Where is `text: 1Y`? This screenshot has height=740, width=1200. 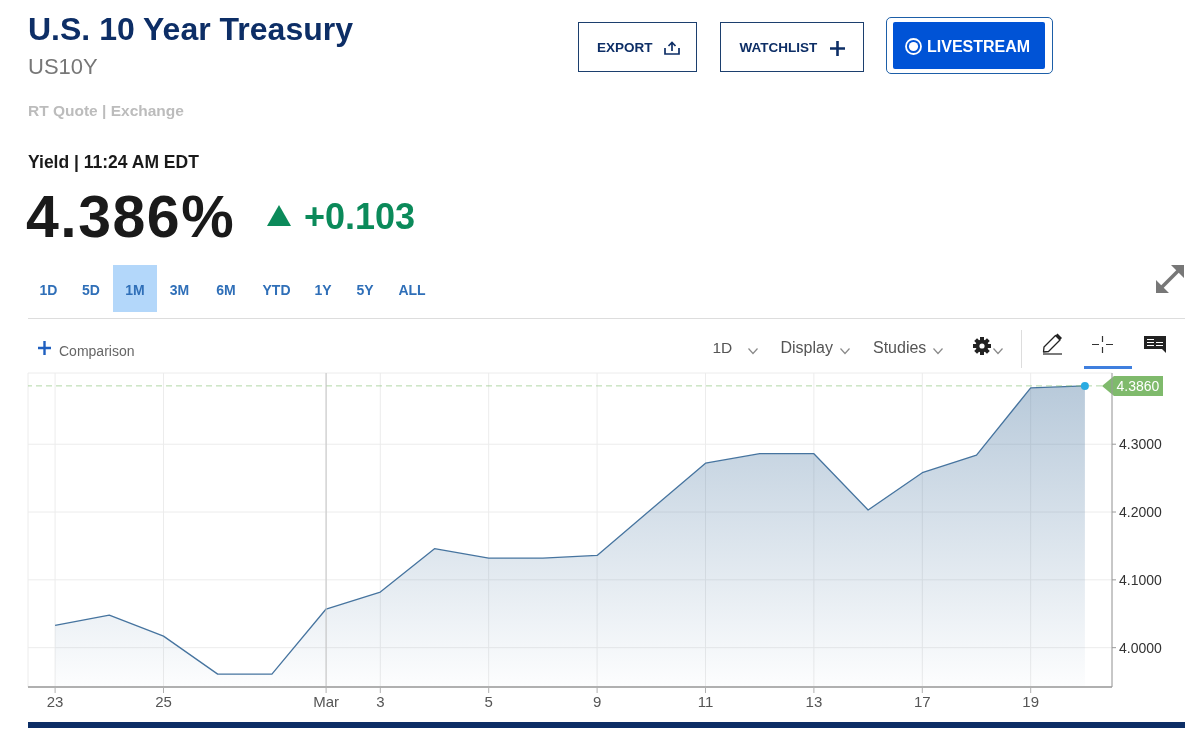
text: 1Y is located at coordinates (323, 289).